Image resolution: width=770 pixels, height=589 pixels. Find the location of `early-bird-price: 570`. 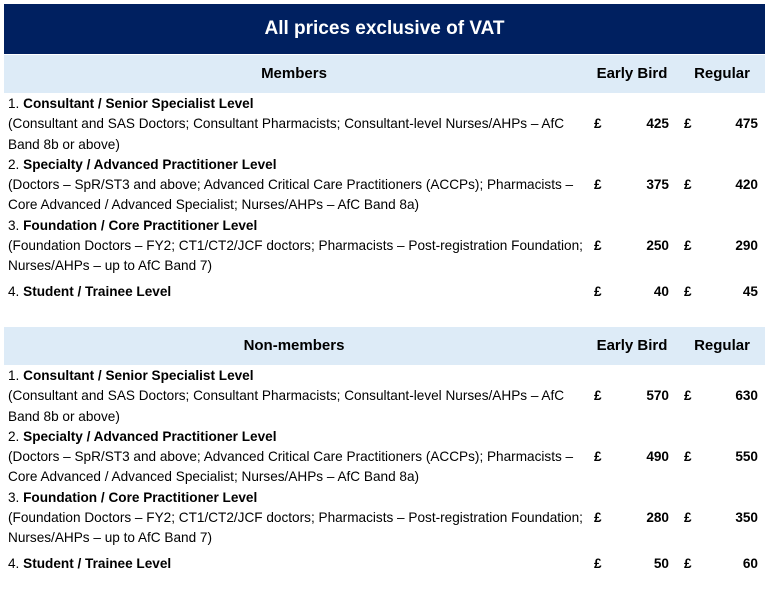

early-bird-price: 570 is located at coordinates (657, 396).